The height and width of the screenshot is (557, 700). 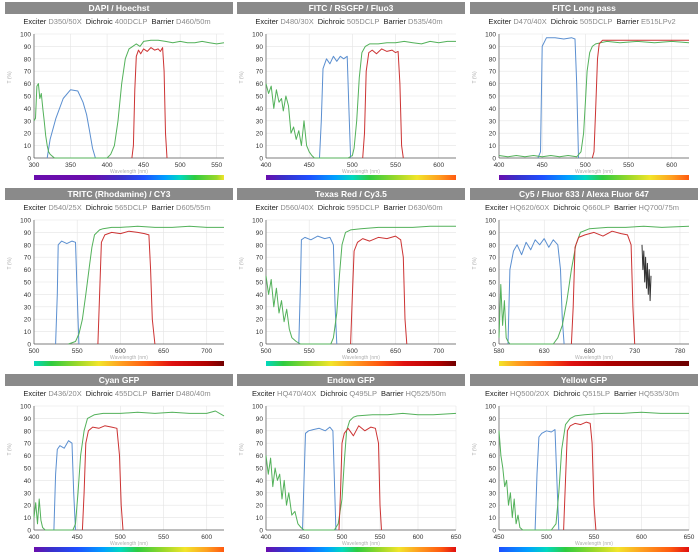 I want to click on x-tick-label: 500, so click(x=120, y=537).